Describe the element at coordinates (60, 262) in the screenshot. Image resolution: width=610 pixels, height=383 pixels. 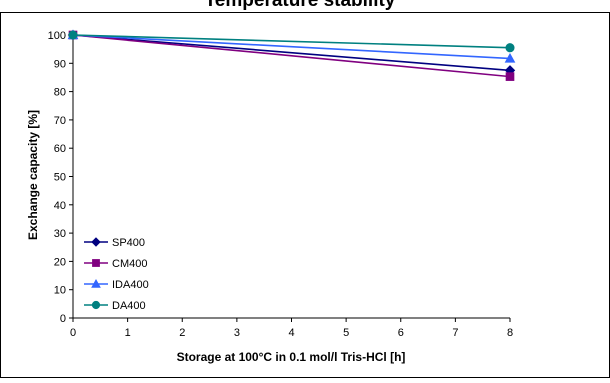
I see `y-tick-label: 20` at that location.